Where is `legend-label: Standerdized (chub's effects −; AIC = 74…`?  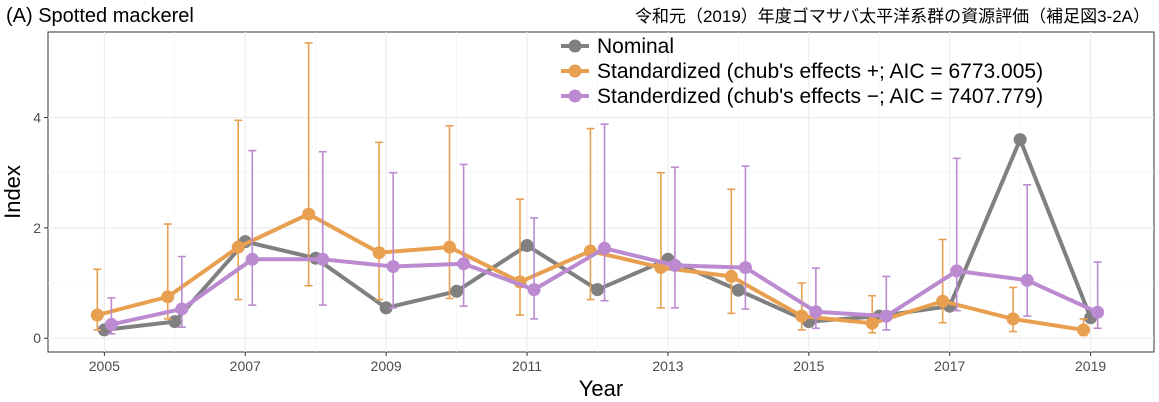
legend-label: Standerdized (chub's effects −; AIC = 74… is located at coordinates (820, 96).